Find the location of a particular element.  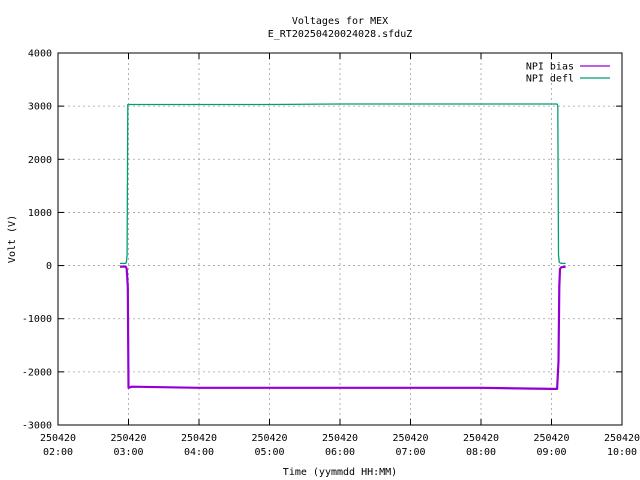

y-tick-label: 0 is located at coordinates (49, 266).